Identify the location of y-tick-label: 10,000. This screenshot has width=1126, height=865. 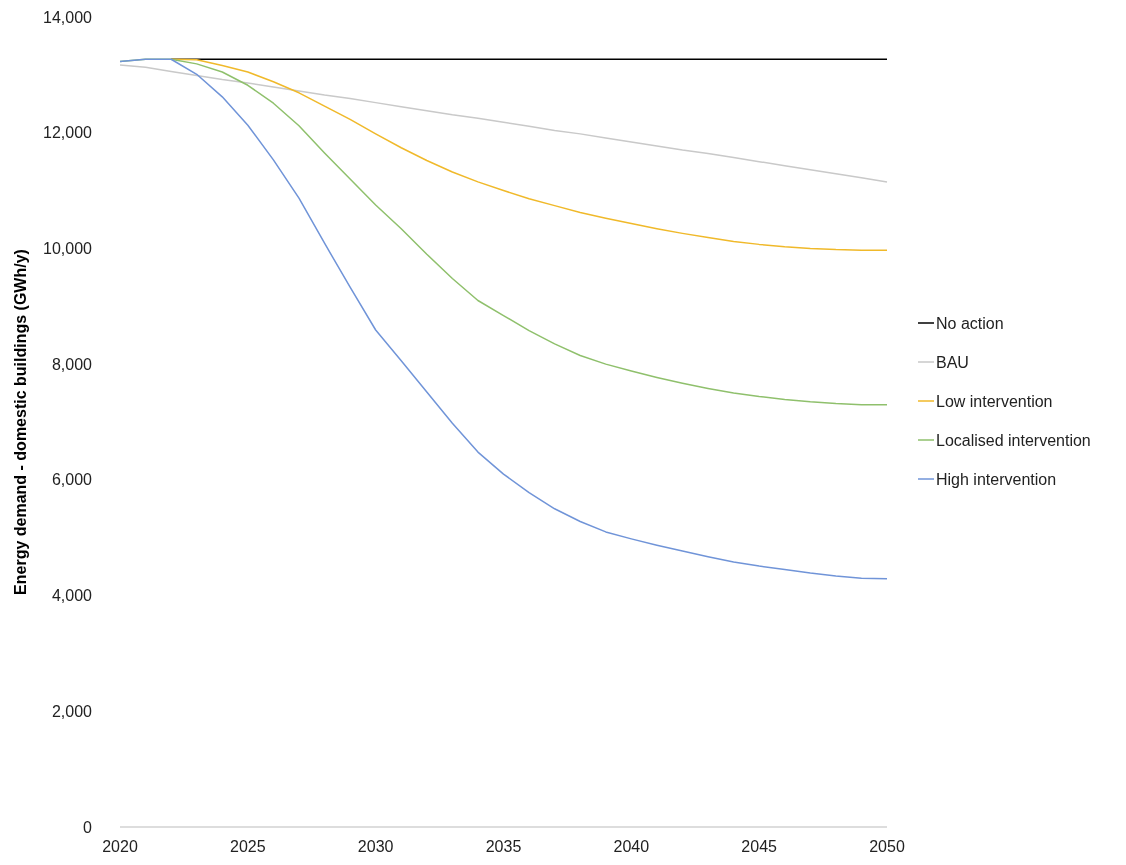
(68, 249).